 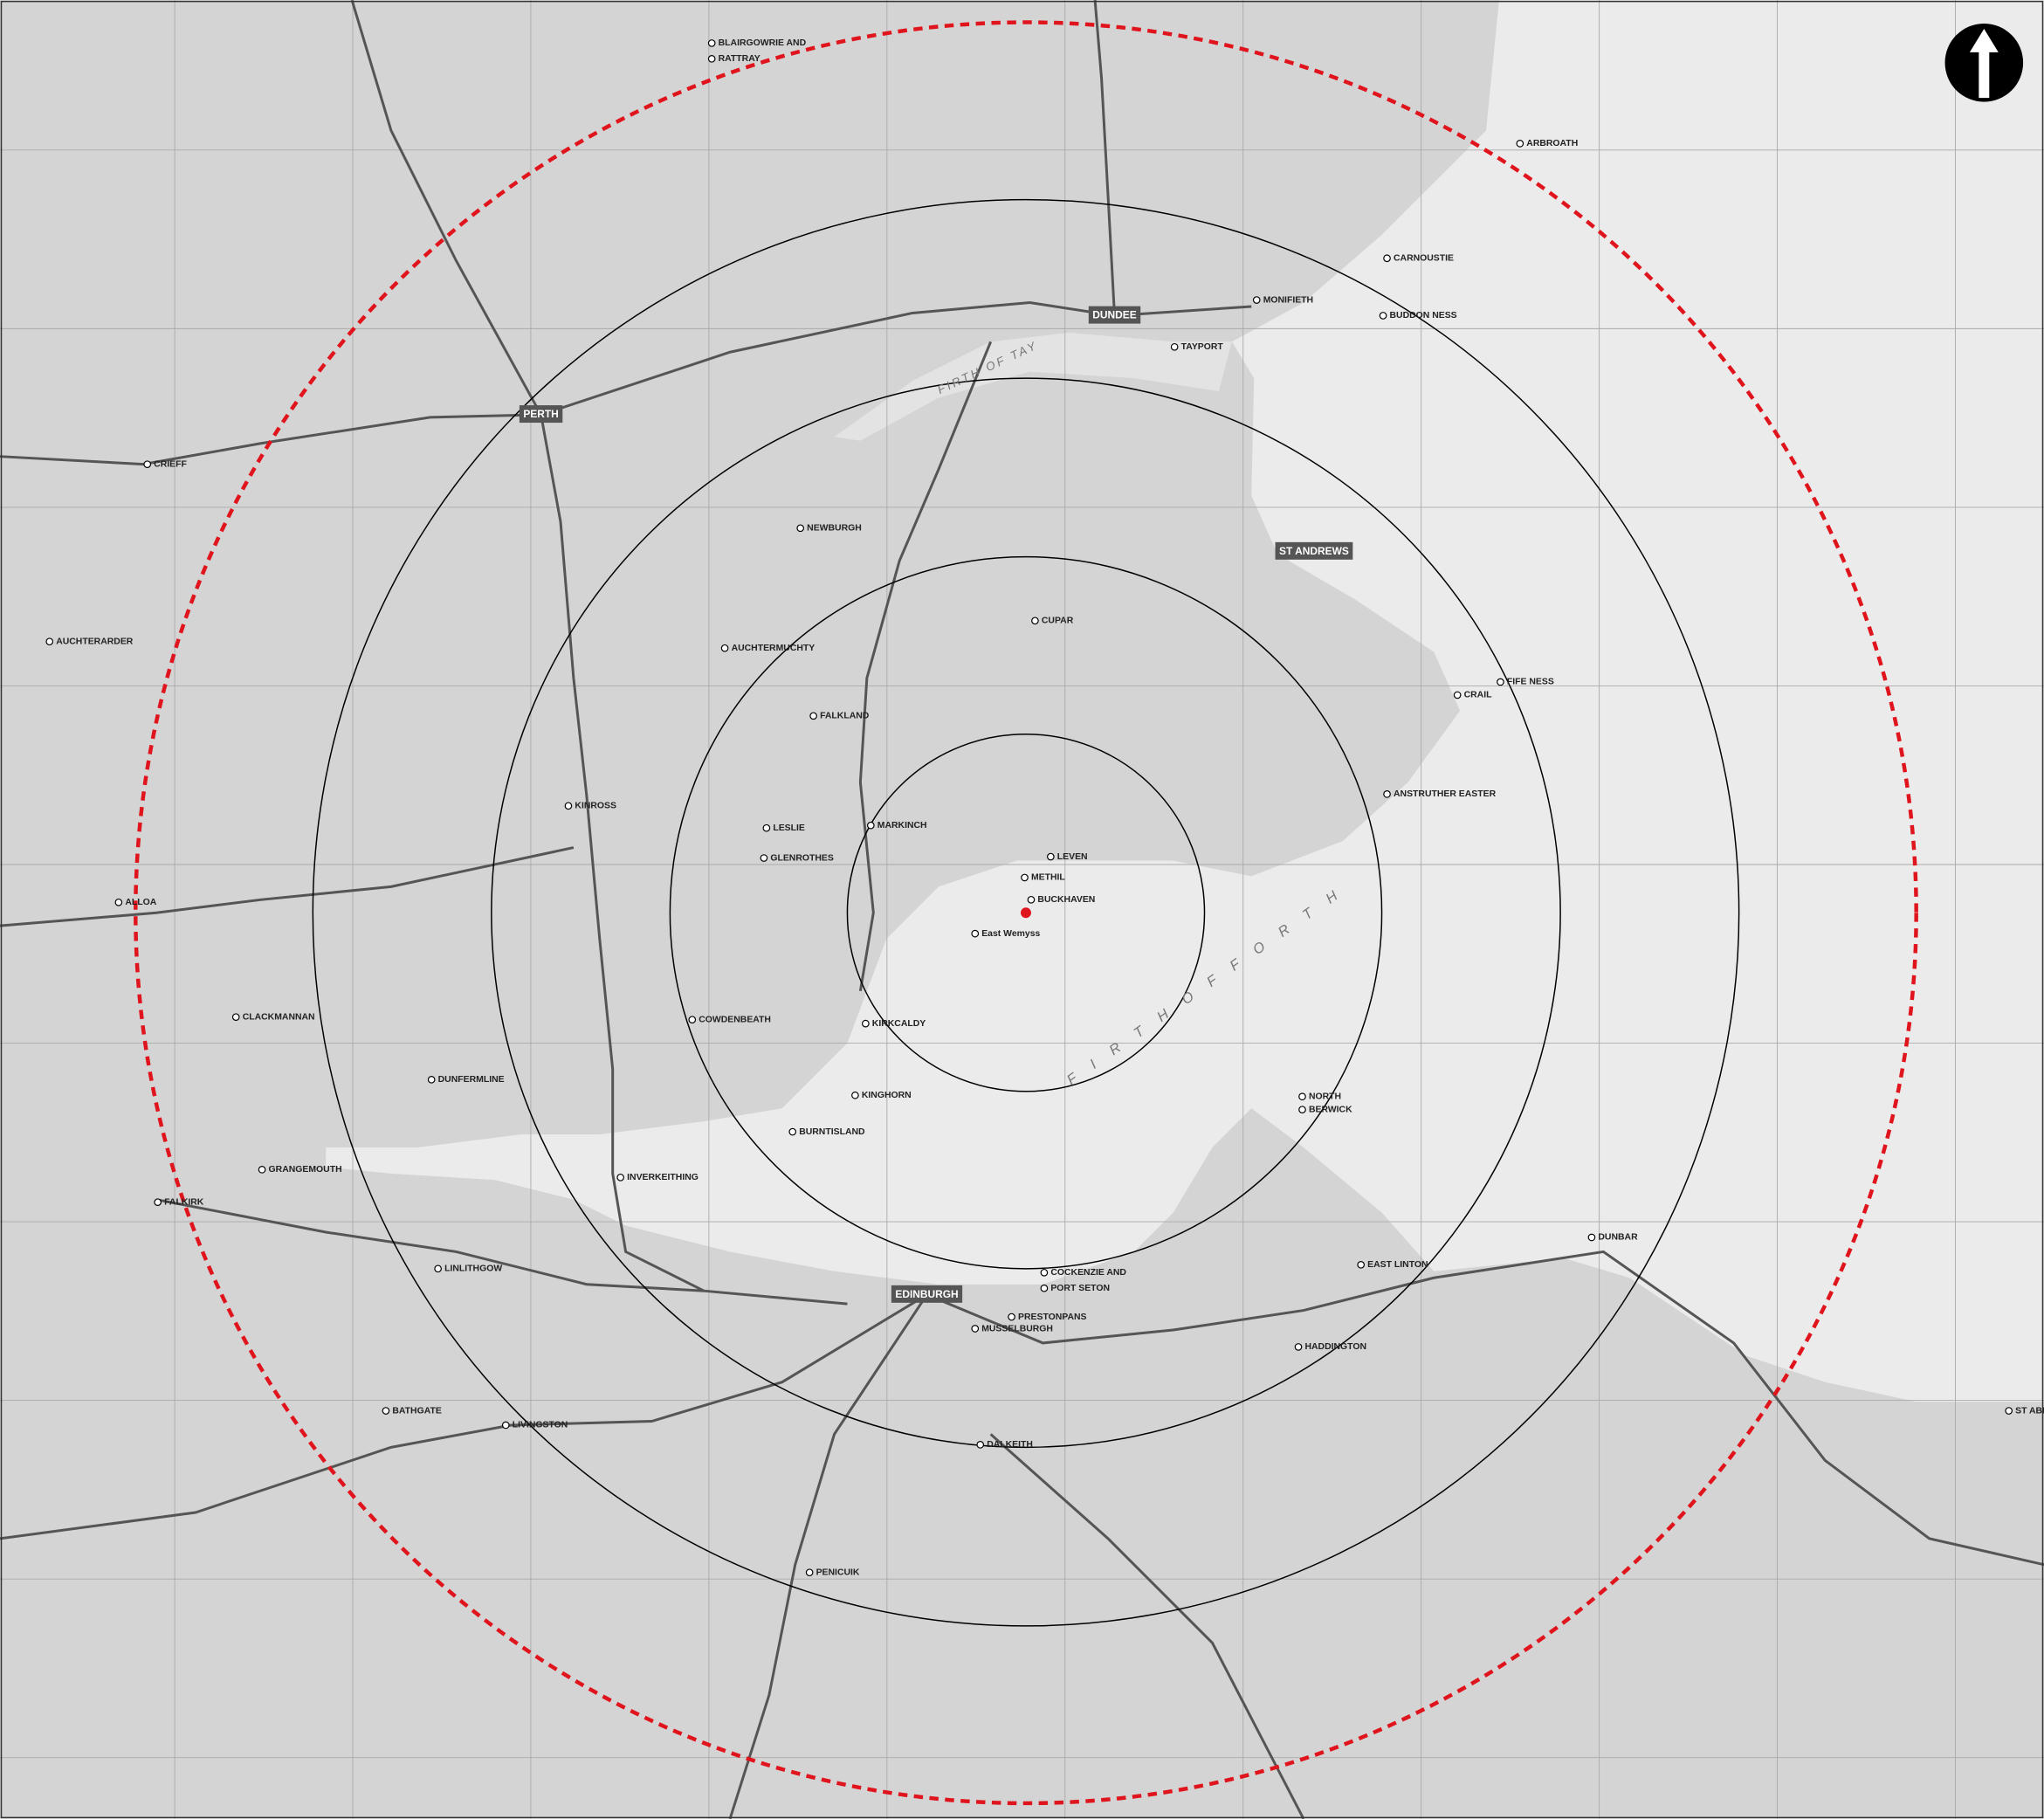 I want to click on place-label: PERTH, so click(x=540, y=414).